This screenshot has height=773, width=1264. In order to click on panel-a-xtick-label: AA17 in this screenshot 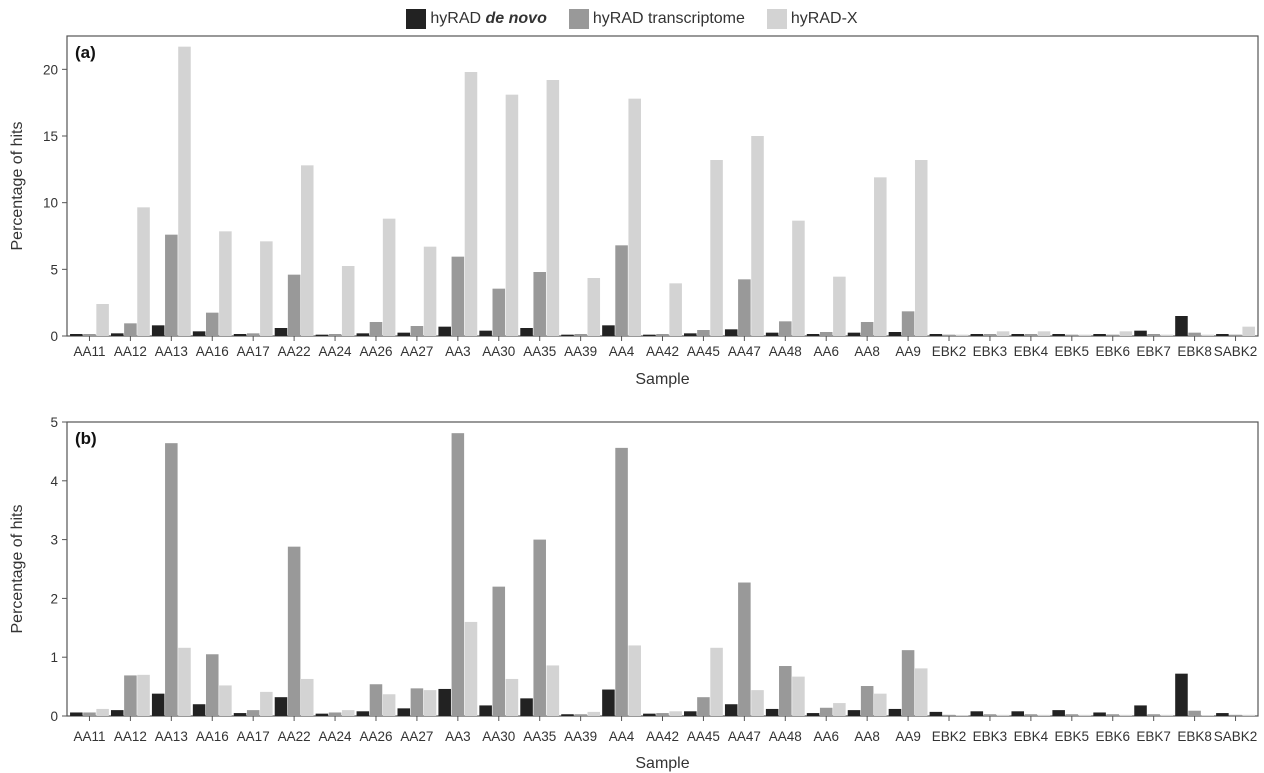, I will do `click(253, 351)`.